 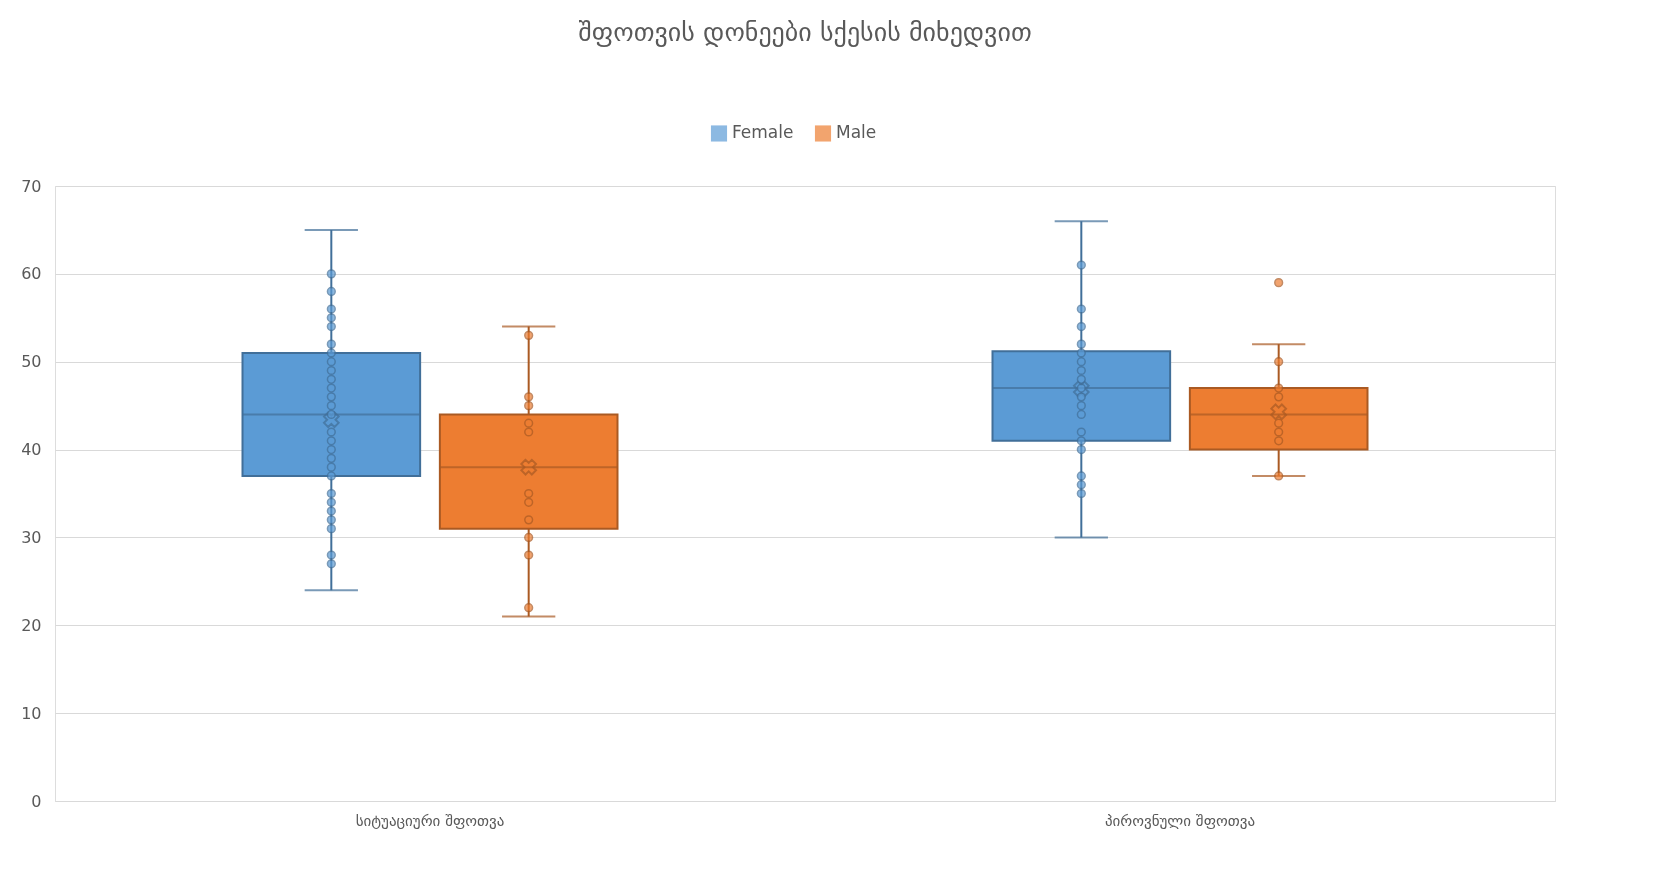 What do you see at coordinates (36, 801) in the screenshot?
I see `y-tick-label: 0` at bounding box center [36, 801].